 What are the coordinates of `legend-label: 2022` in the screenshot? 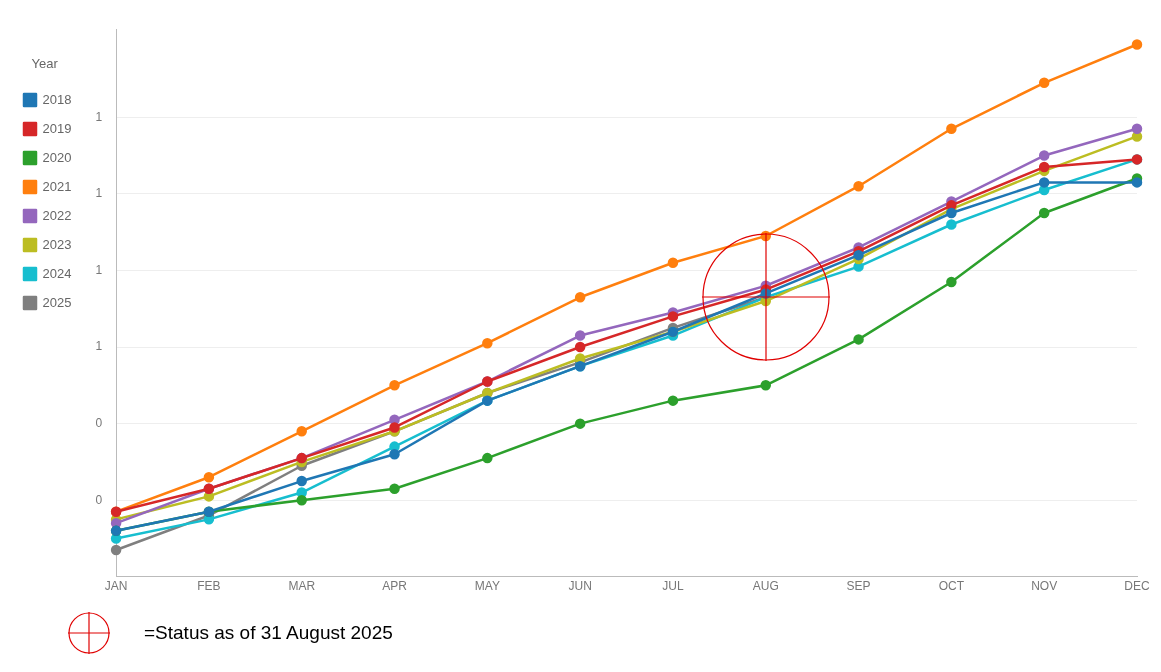 It's located at (57, 215).